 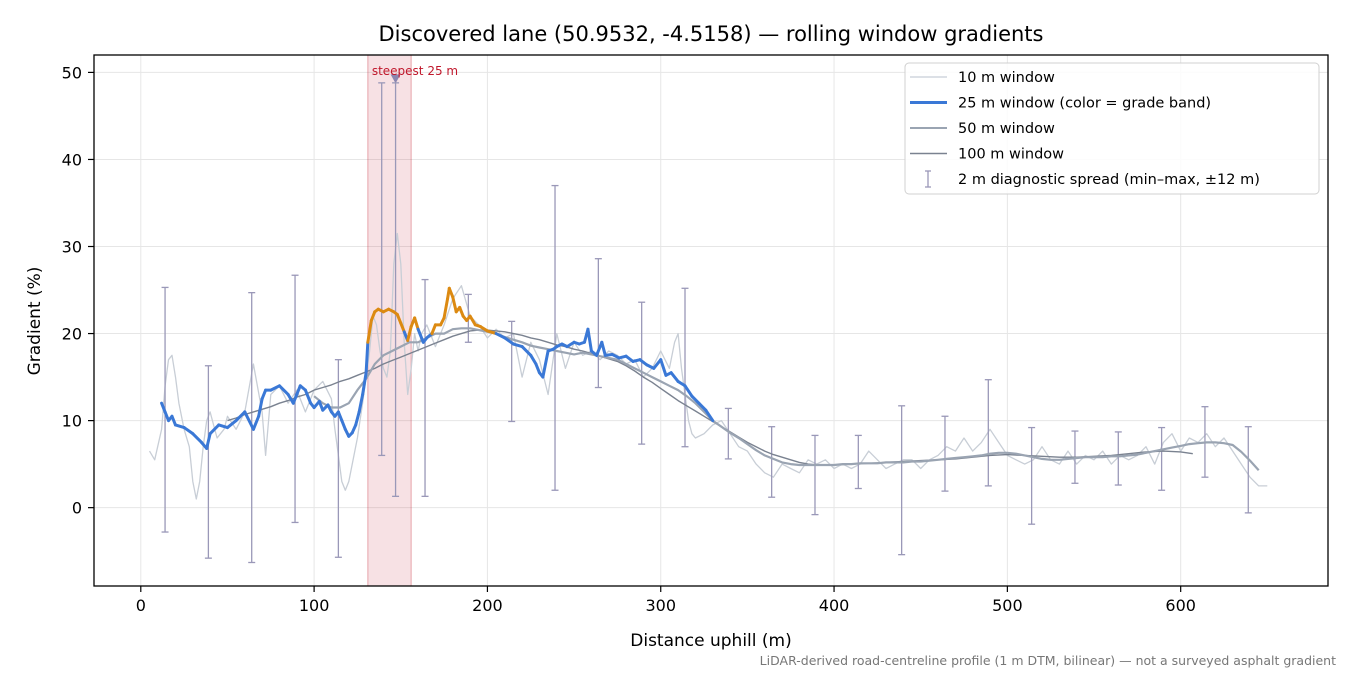 I want to click on y-tick-label: 50, so click(x=72, y=72).